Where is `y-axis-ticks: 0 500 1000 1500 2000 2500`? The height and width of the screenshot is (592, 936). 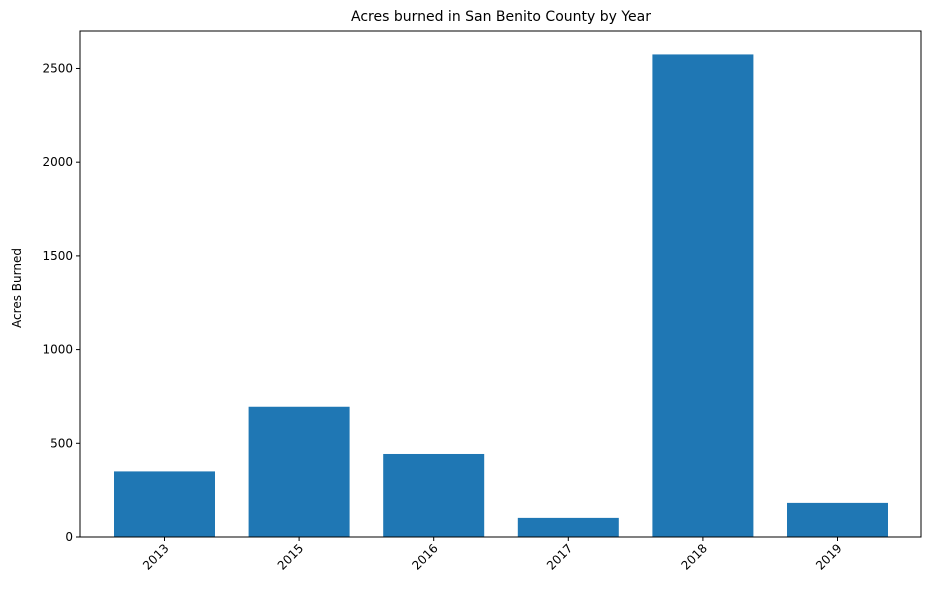
y-axis-ticks: 0 500 1000 1500 2000 2500 is located at coordinates (61, 302).